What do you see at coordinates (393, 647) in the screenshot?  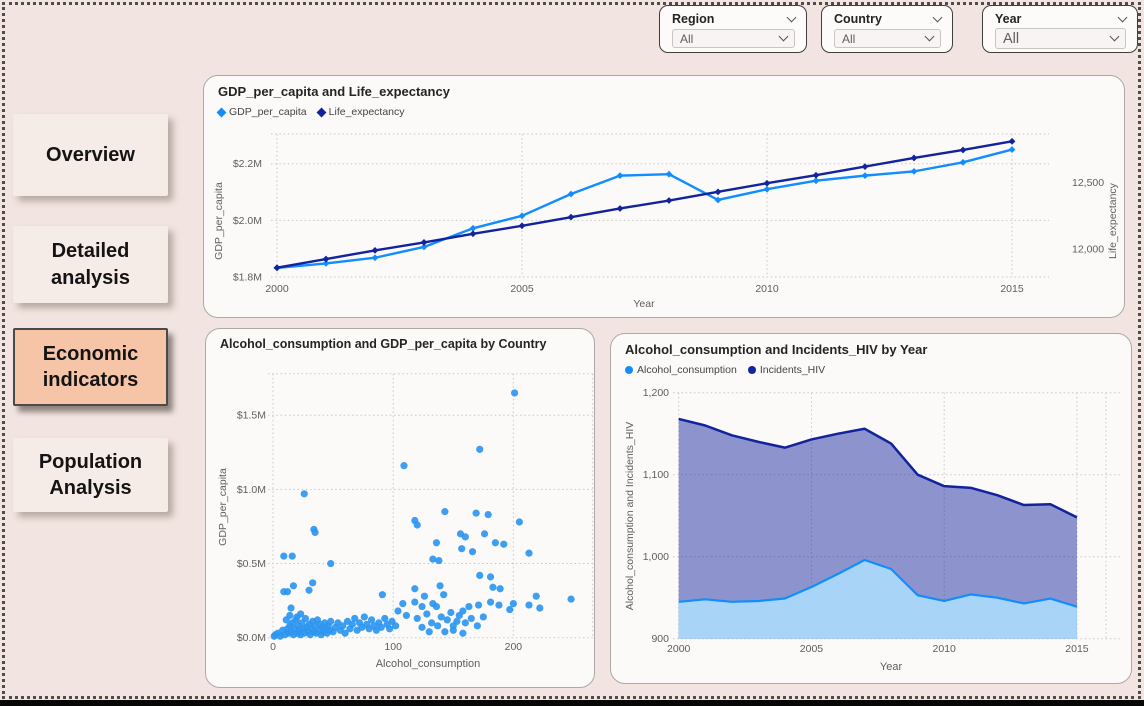 I see `svg-text: 100` at bounding box center [393, 647].